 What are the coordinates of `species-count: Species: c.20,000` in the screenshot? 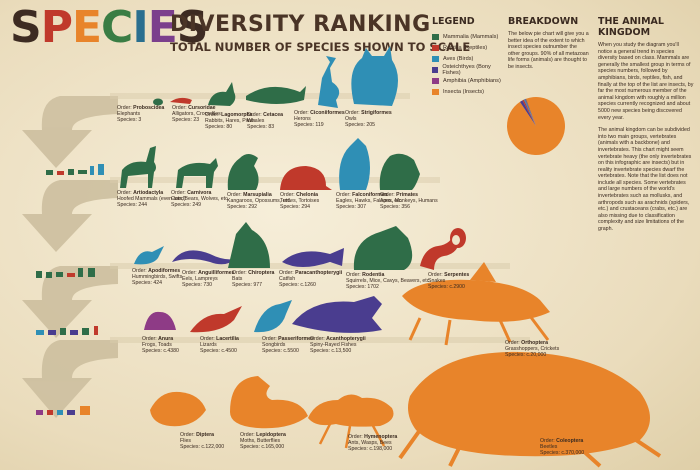 It's located at (526, 355).